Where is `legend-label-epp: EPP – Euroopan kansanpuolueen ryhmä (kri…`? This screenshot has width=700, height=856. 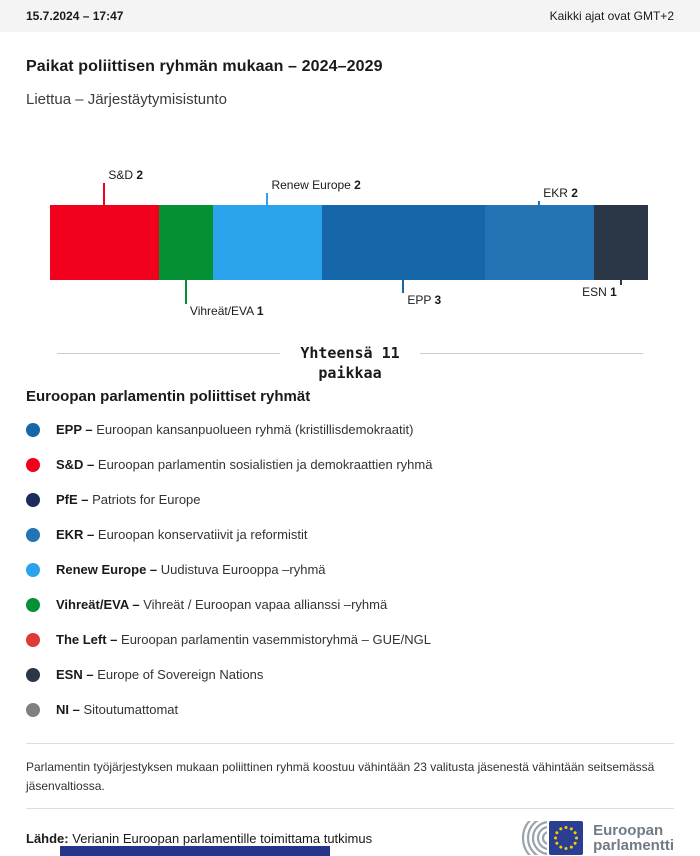
legend-label-epp: EPP – Euroopan kansanpuolueen ryhmä (kri… is located at coordinates (235, 429).